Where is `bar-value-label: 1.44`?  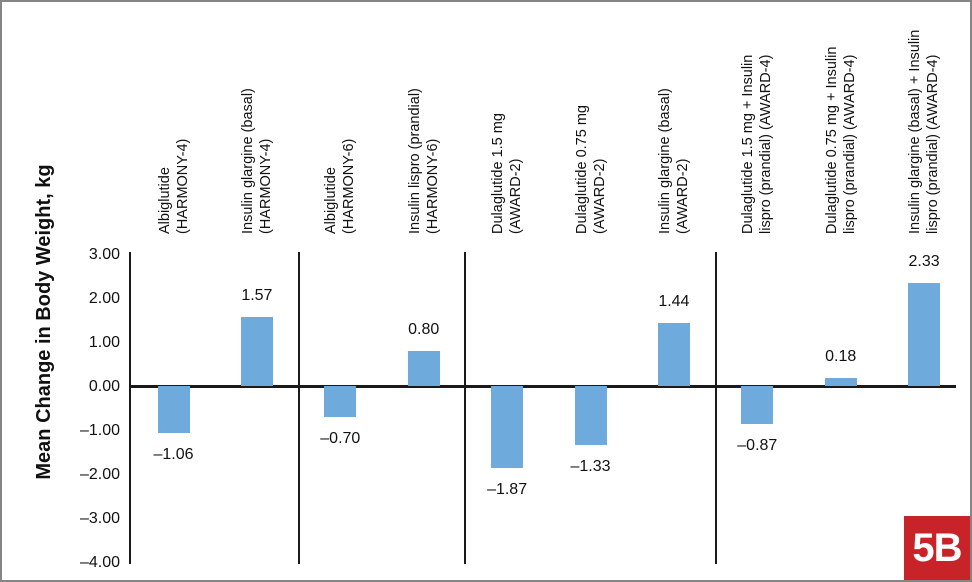
bar-value-label: 1.44 is located at coordinates (674, 301).